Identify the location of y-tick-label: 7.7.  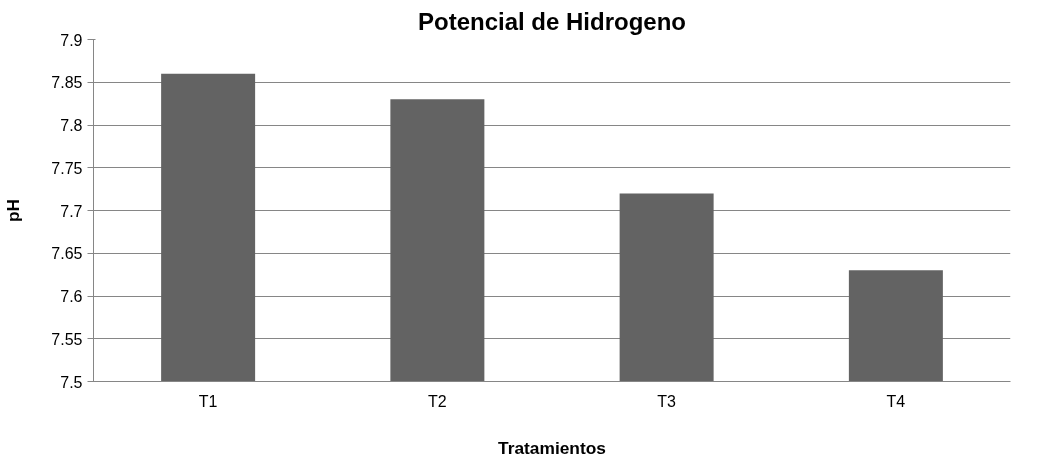
(71, 211).